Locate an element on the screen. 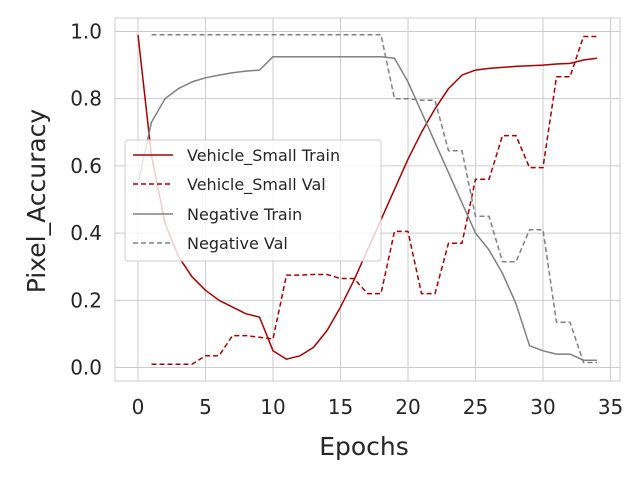 The width and height of the screenshot is (640, 480). y-tick-label: 0.6 is located at coordinates (86, 166).